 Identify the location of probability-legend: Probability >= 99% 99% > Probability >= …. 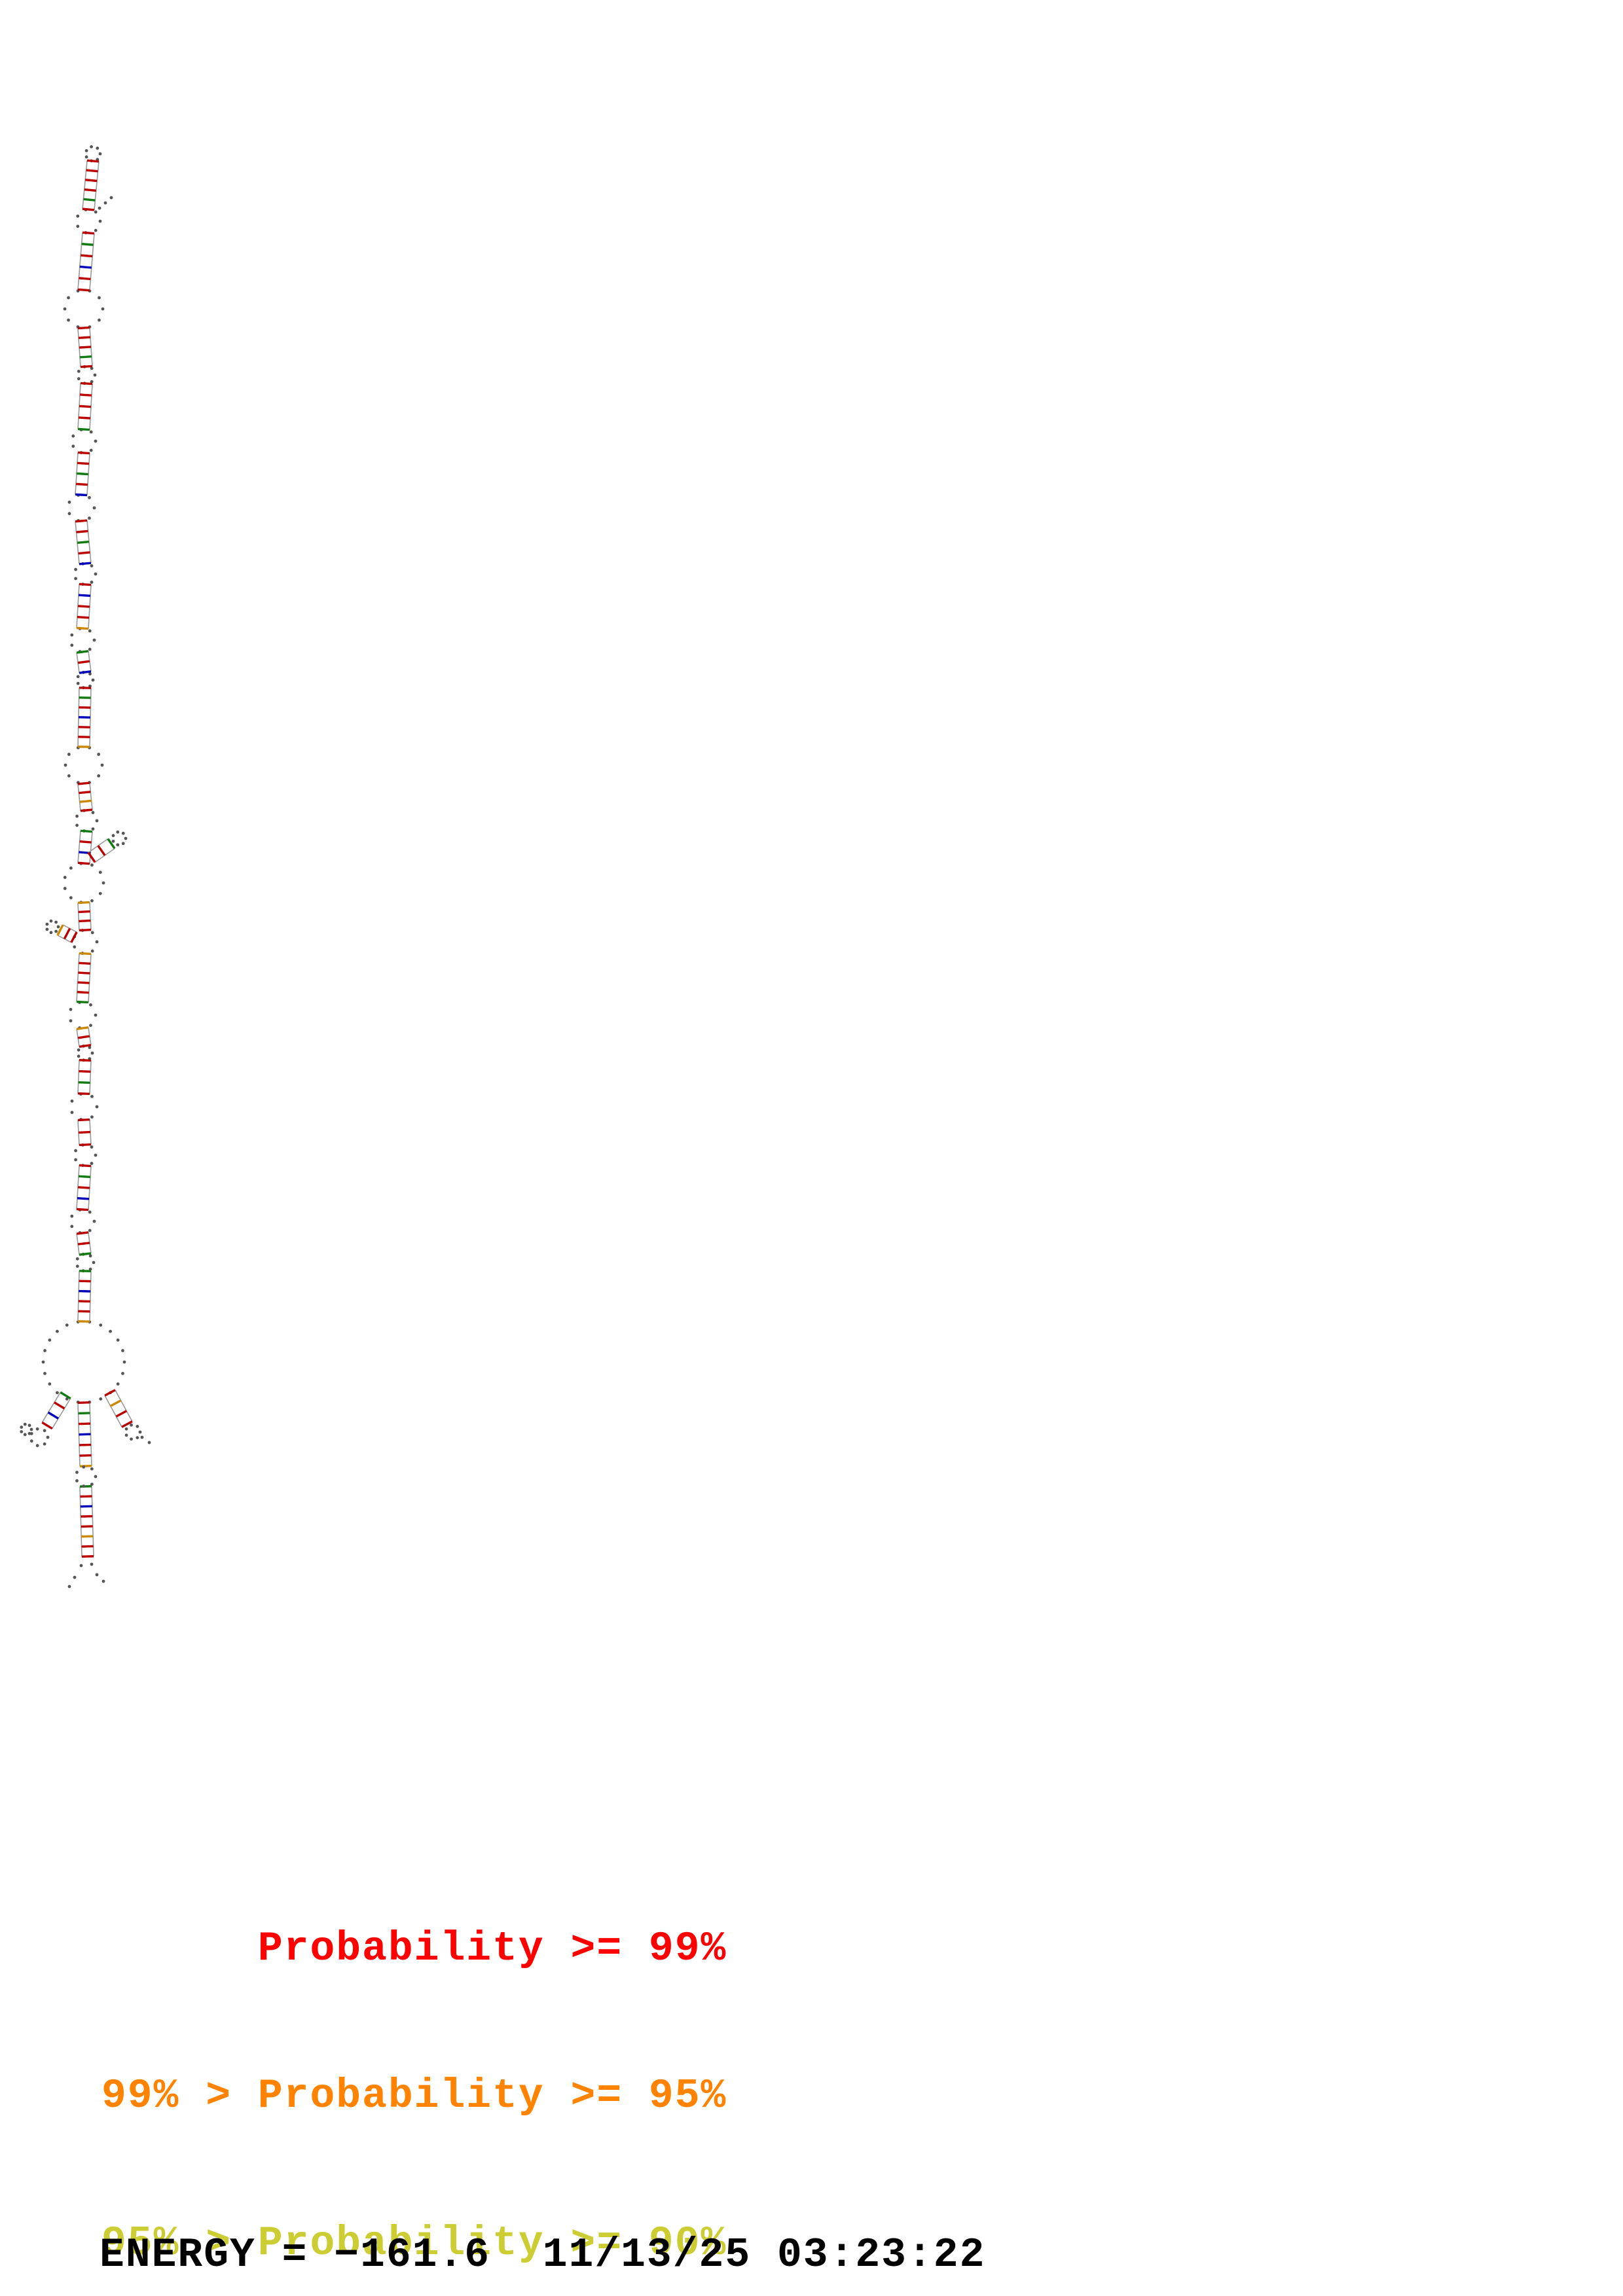
(414, 2061).